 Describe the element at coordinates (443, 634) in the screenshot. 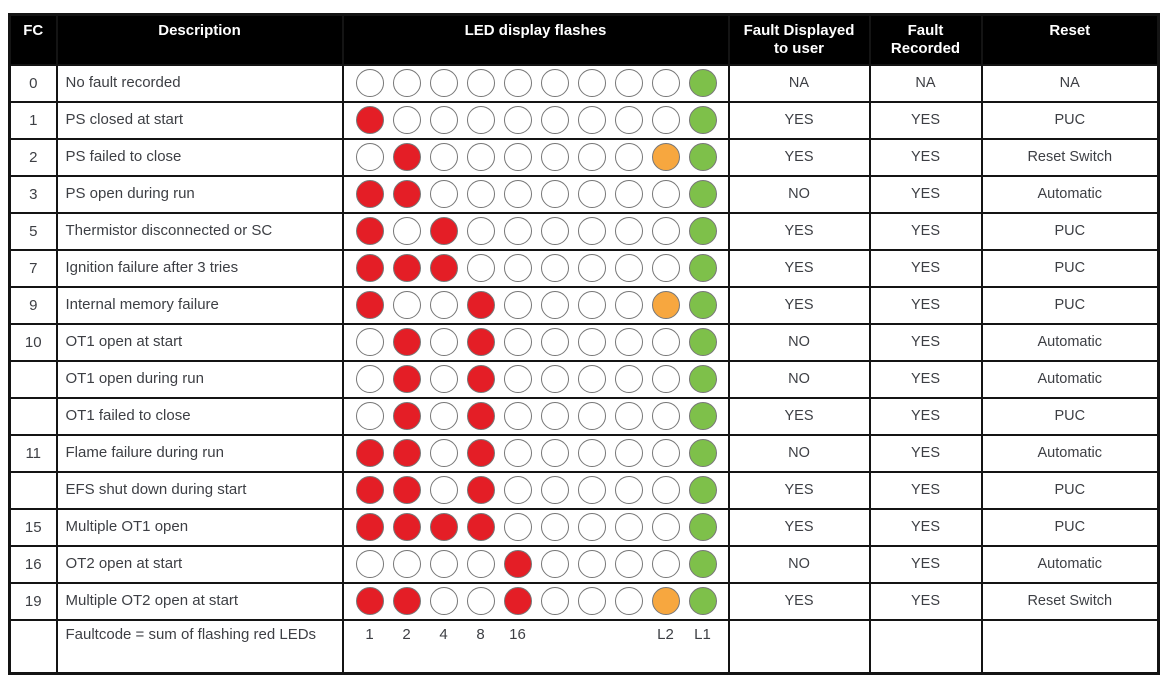

I see `led-legend-label: 4` at that location.